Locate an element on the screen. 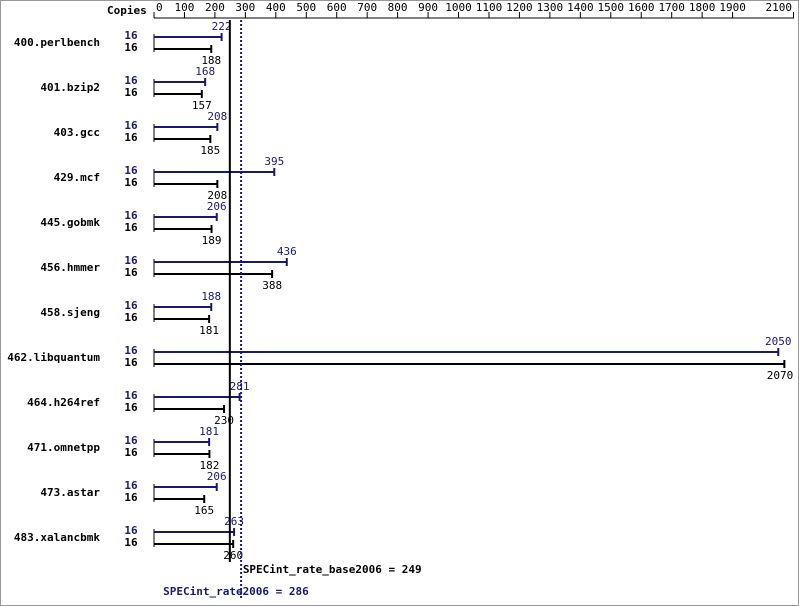 The height and width of the screenshot is (606, 799). x-tick-label: 1800 is located at coordinates (702, 7).